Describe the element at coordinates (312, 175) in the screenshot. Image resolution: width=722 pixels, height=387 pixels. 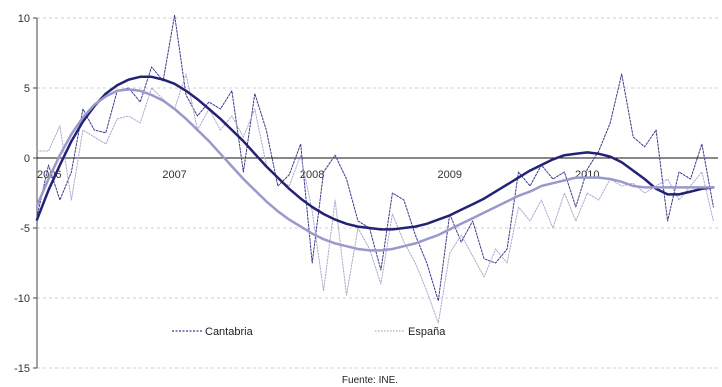
I see `x-tick-label: 2008` at that location.